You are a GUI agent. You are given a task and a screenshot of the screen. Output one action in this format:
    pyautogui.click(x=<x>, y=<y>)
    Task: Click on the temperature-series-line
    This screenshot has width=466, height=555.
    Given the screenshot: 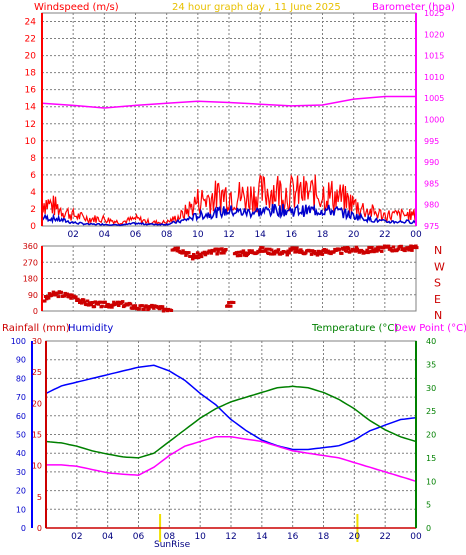 What is the action you would take?
    pyautogui.click(x=231, y=422)
    